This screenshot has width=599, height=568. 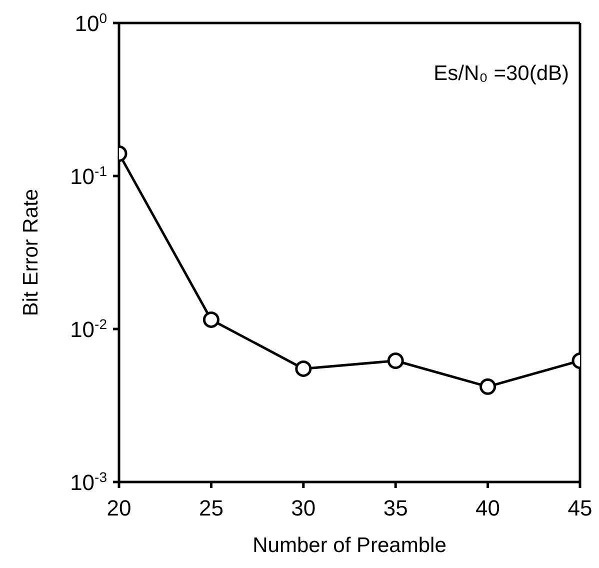 I want to click on x-tick-label: 30, so click(x=303, y=508).